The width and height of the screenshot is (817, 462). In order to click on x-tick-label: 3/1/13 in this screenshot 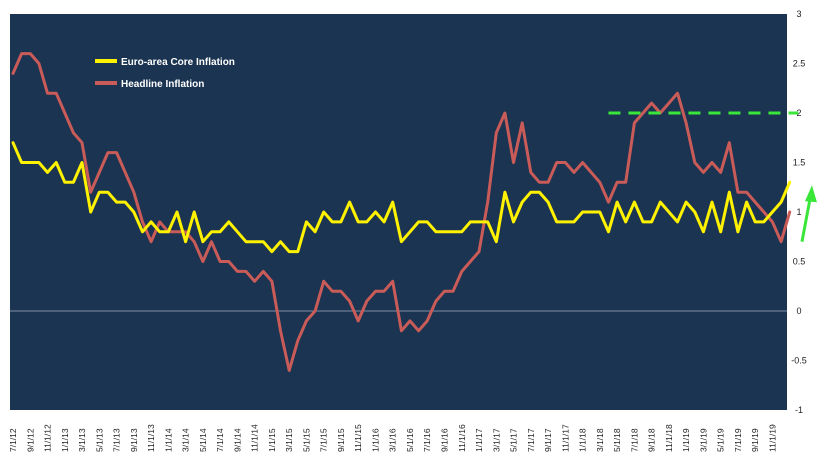, I will do `click(82, 440)`.